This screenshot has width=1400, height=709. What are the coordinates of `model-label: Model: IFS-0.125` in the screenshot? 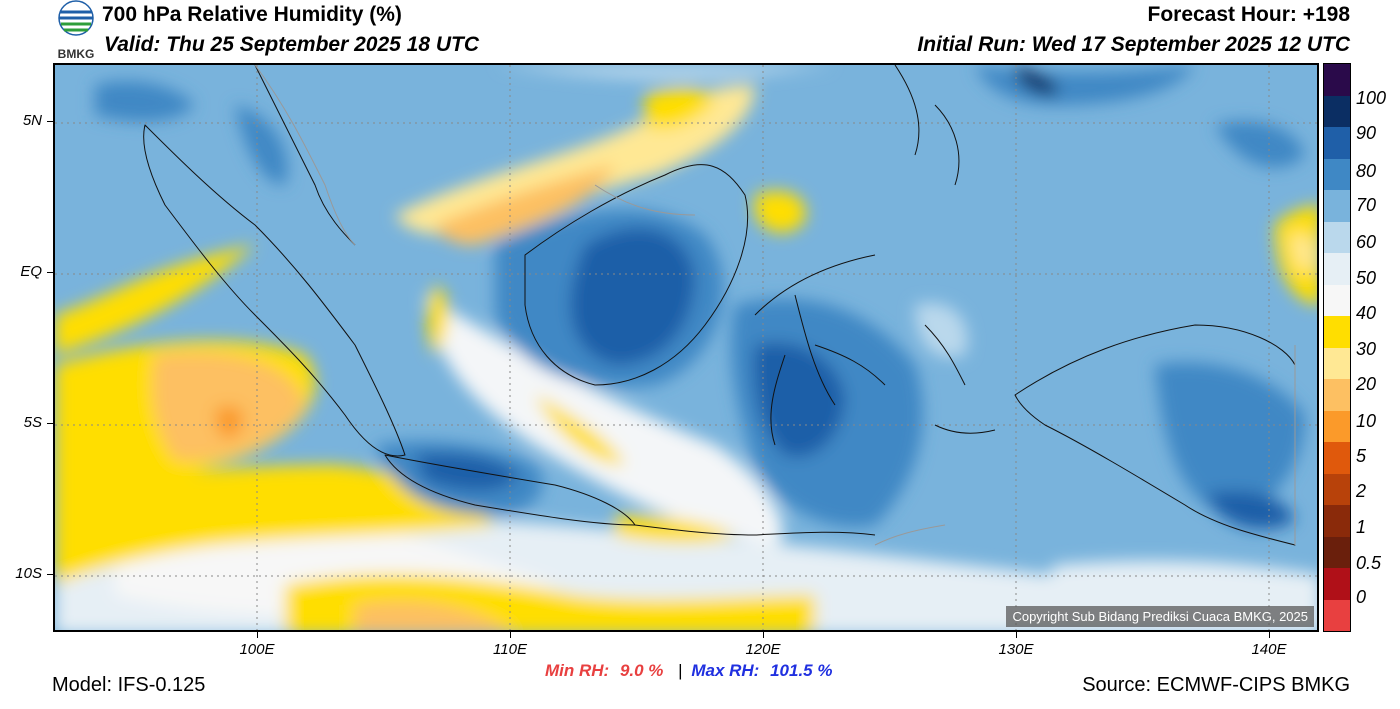 It's located at (129, 685).